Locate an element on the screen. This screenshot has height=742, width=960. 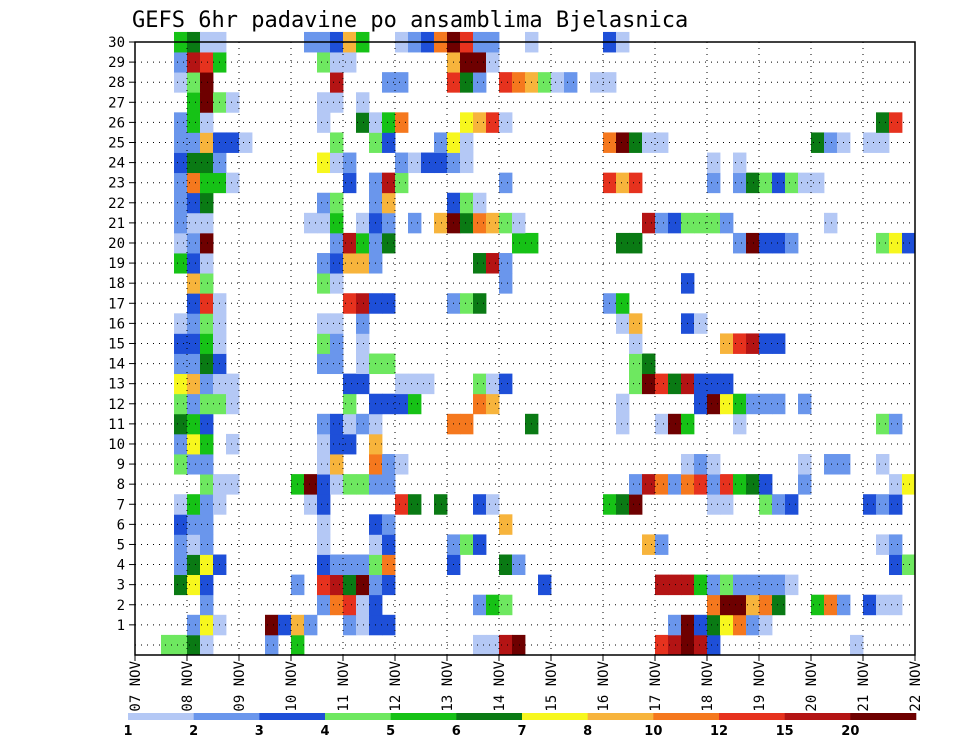
x-tick-label: 14 NOV is located at coordinates (500, 685).